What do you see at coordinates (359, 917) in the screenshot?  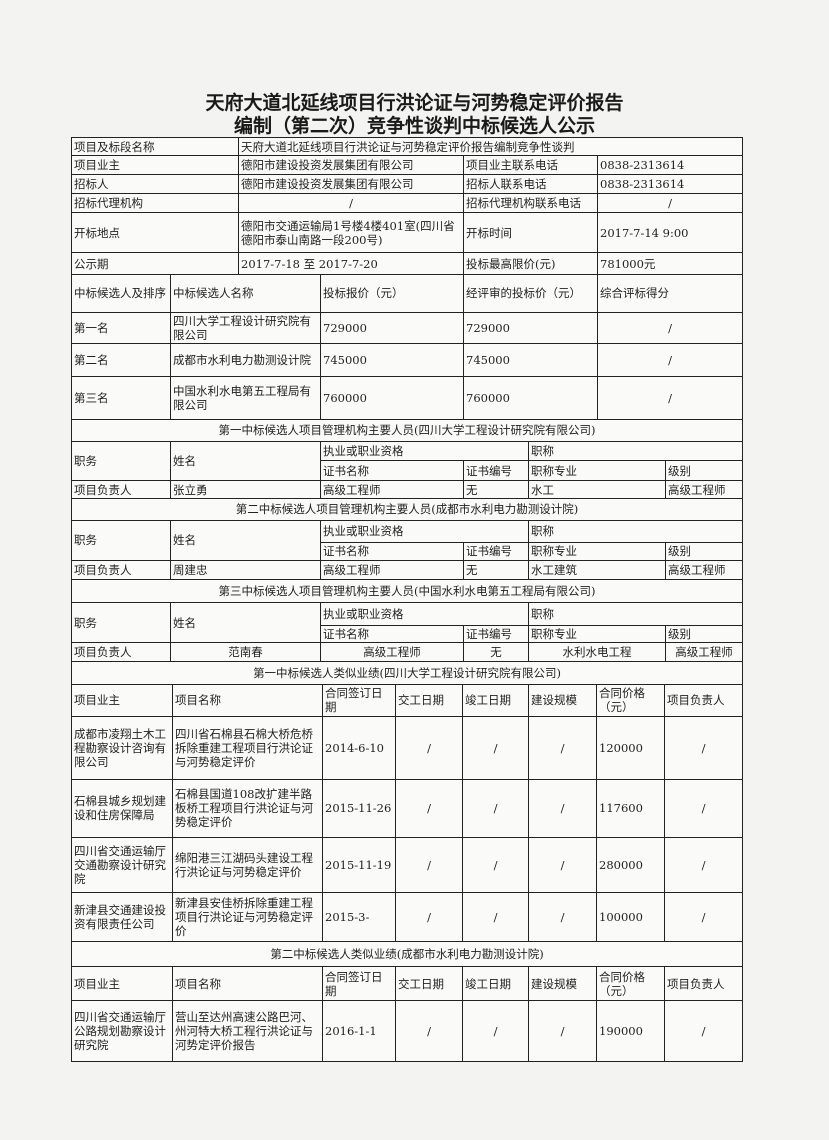 I see `performance-cell: 2015-3-` at bounding box center [359, 917].